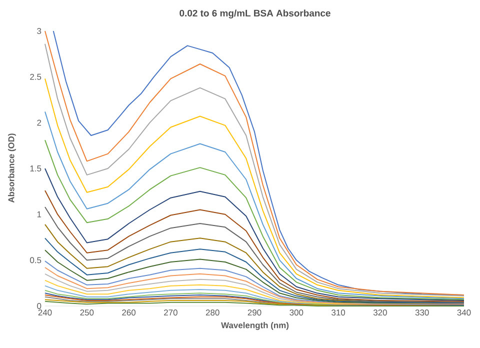 This screenshot has width=480, height=348. I want to click on y-tick-label: 2, so click(39, 123).